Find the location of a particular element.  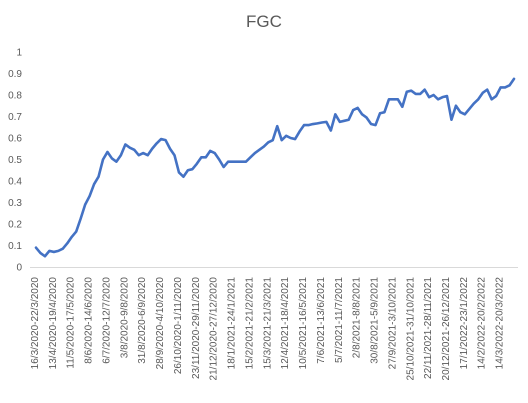

x-tick-label: 13/4/2020-19/4/2020 is located at coordinates (53, 323).